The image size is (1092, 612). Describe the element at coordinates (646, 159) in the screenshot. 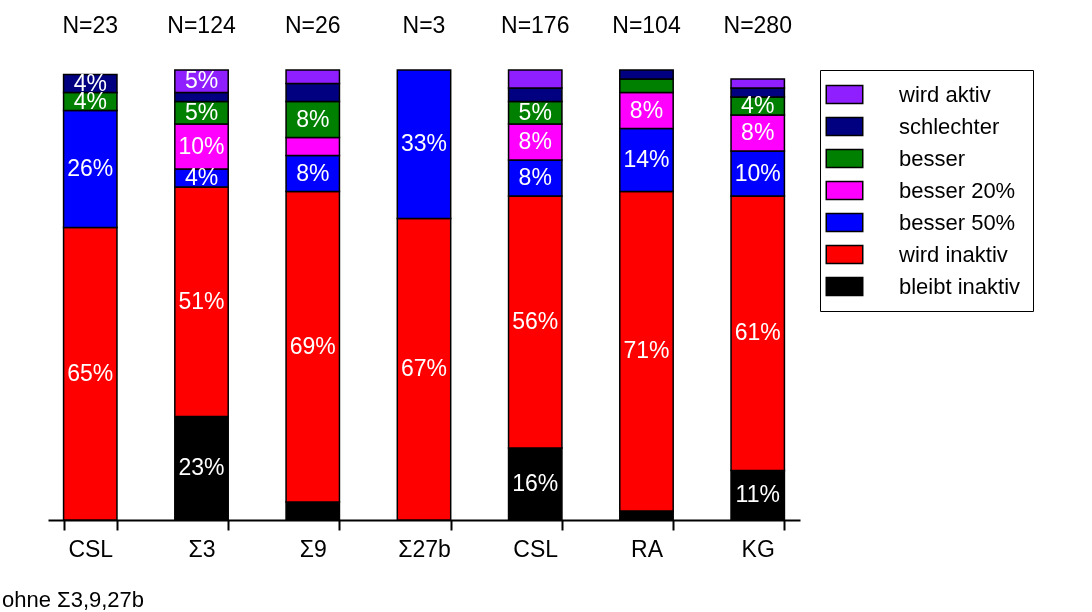

I see `data-label: 14%` at that location.